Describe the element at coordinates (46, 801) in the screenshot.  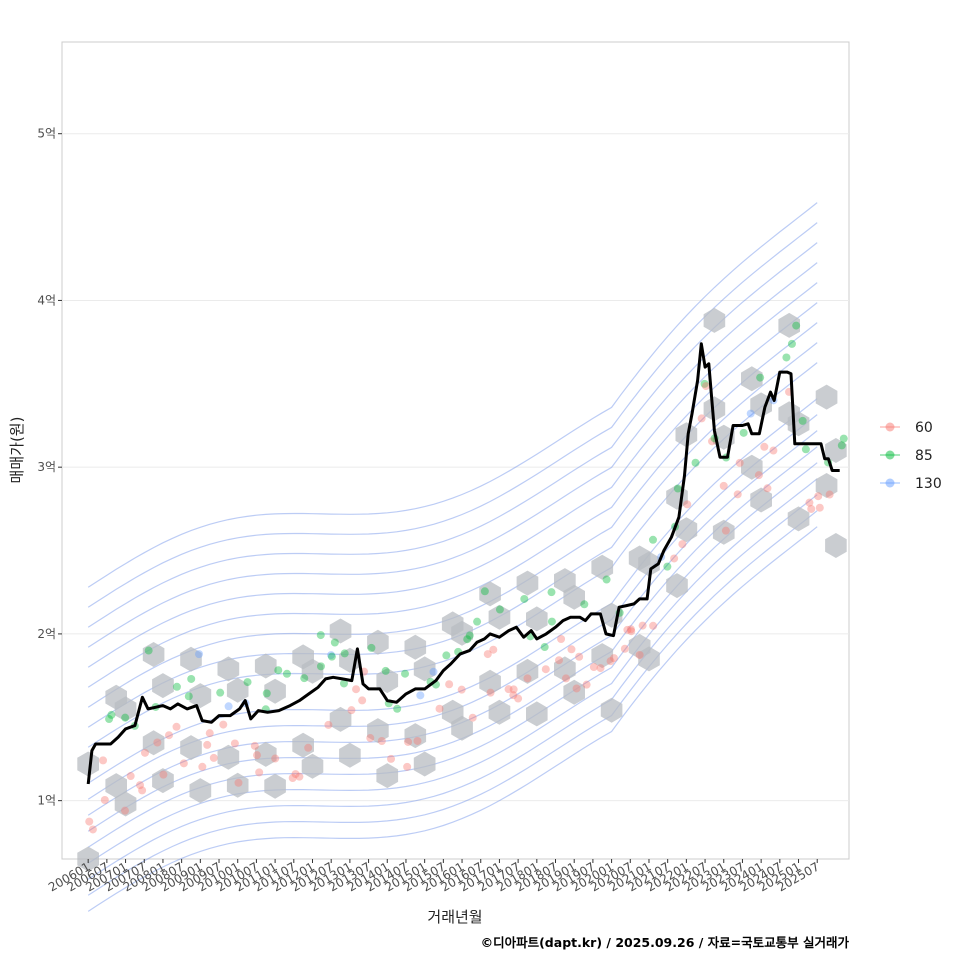
I see `y-tick-label: 1억` at that location.